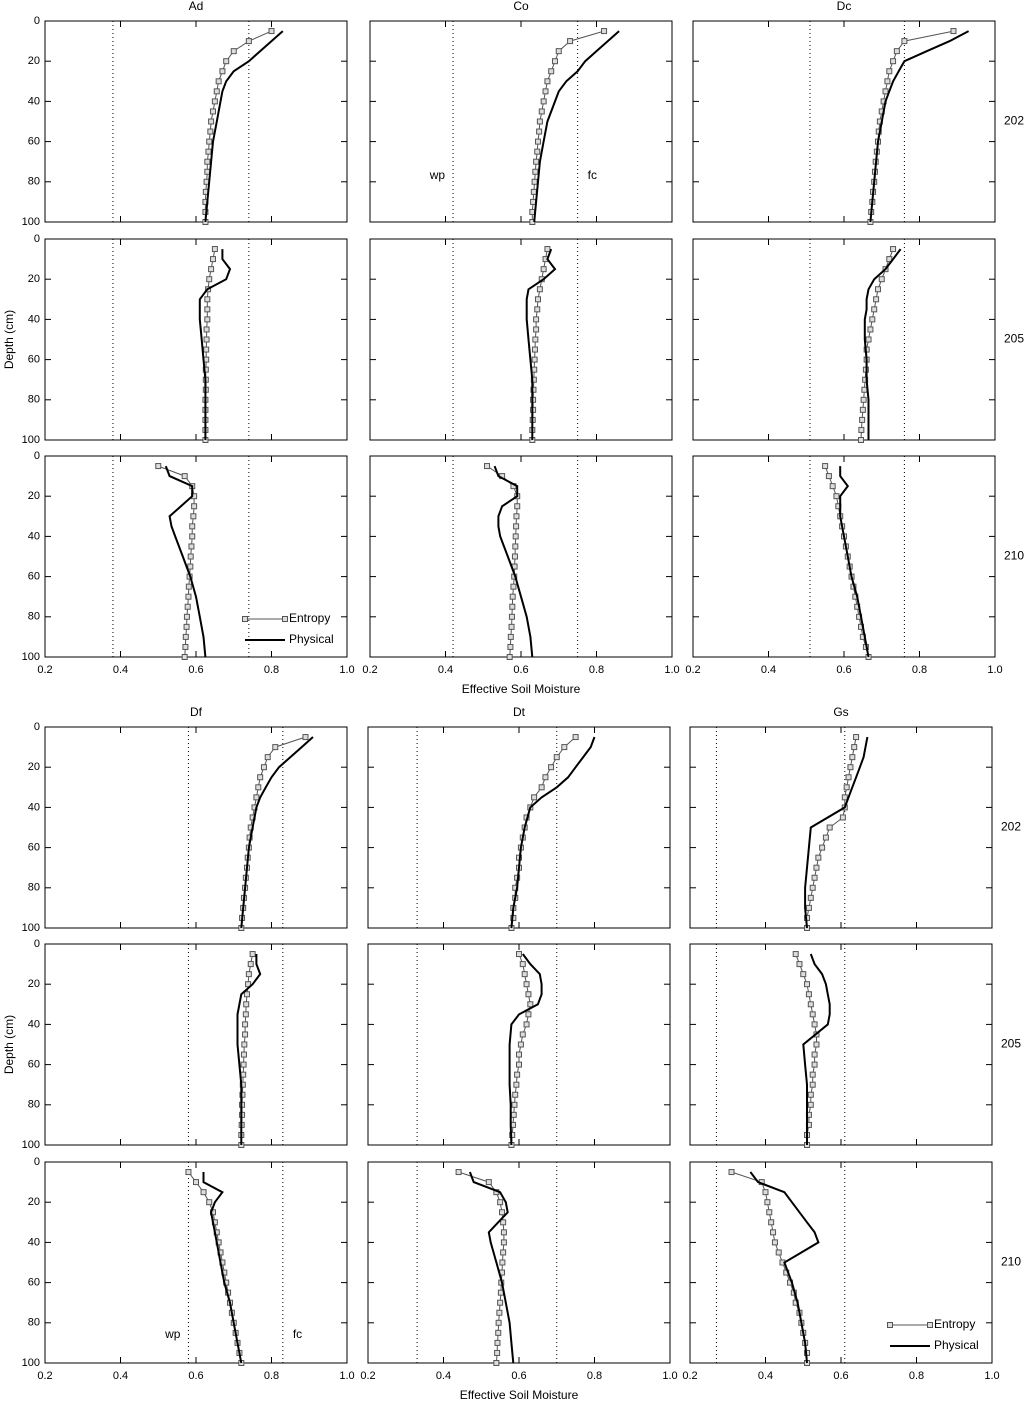  Describe the element at coordinates (1014, 556) in the screenshot. I see `row-label: 210` at that location.